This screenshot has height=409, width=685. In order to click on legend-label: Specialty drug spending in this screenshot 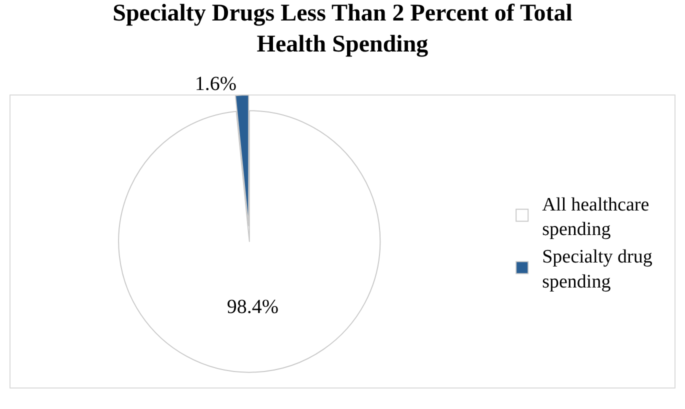, I will do `click(597, 269)`.